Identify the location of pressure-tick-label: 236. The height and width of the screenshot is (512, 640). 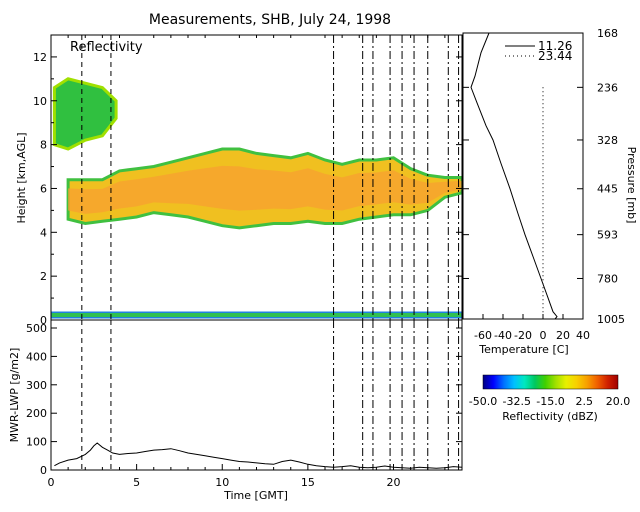
(607, 87).